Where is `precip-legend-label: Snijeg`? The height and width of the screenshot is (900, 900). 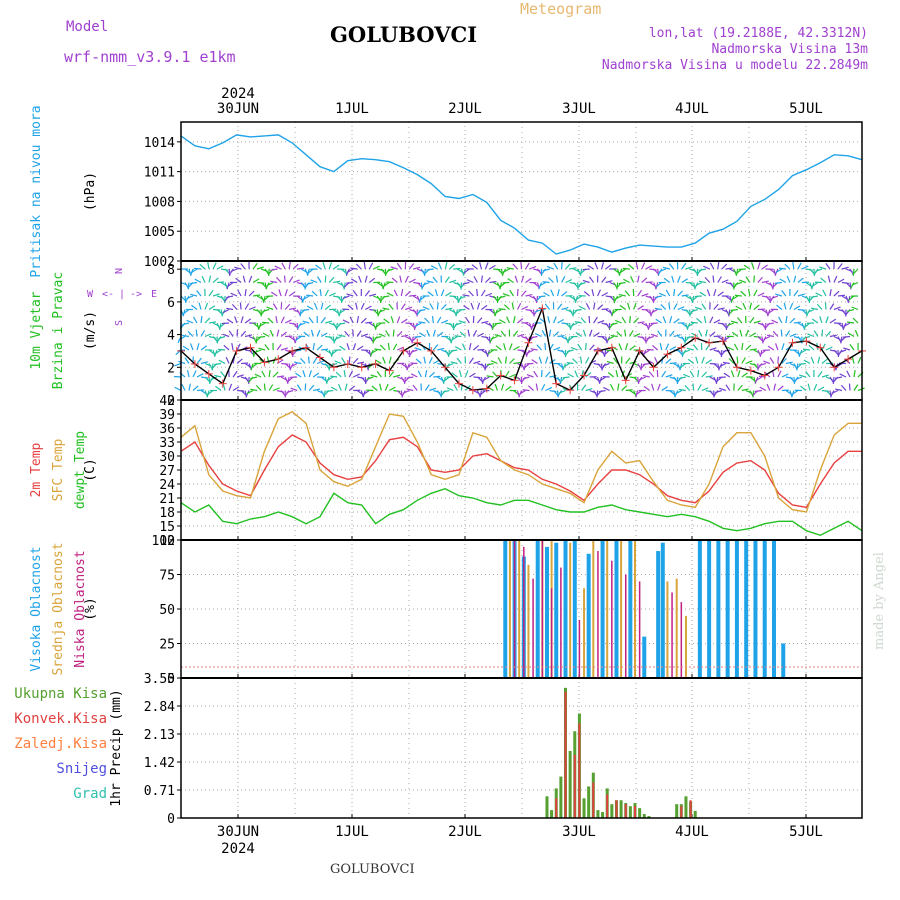
precip-legend-label: Snijeg is located at coordinates (81, 769).